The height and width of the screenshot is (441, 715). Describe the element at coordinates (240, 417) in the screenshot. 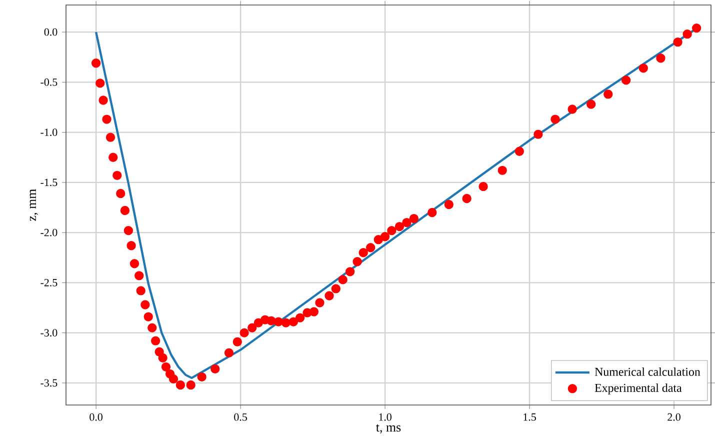

I see `x-tick-label: 0.5` at that location.